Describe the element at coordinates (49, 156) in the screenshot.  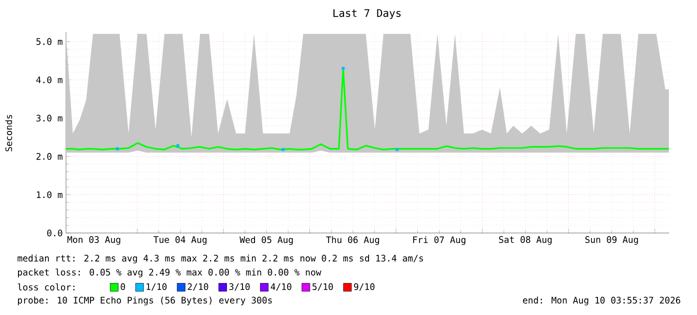
I see `y-tick-label: 2.0 m` at that location.